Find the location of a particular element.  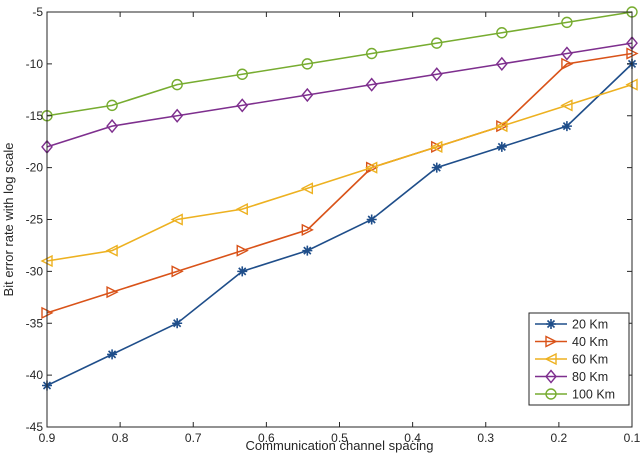

legend-label: 100 Km is located at coordinates (593, 395).